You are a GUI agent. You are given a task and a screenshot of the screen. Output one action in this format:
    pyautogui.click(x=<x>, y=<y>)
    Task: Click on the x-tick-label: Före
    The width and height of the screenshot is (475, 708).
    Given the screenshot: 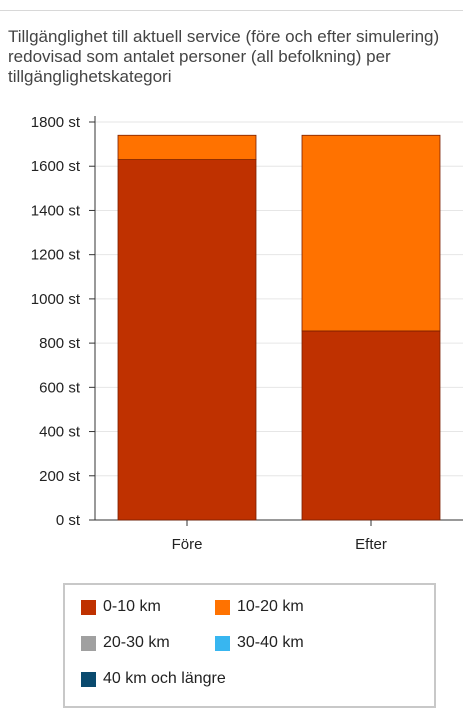 What is the action you would take?
    pyautogui.click(x=187, y=544)
    